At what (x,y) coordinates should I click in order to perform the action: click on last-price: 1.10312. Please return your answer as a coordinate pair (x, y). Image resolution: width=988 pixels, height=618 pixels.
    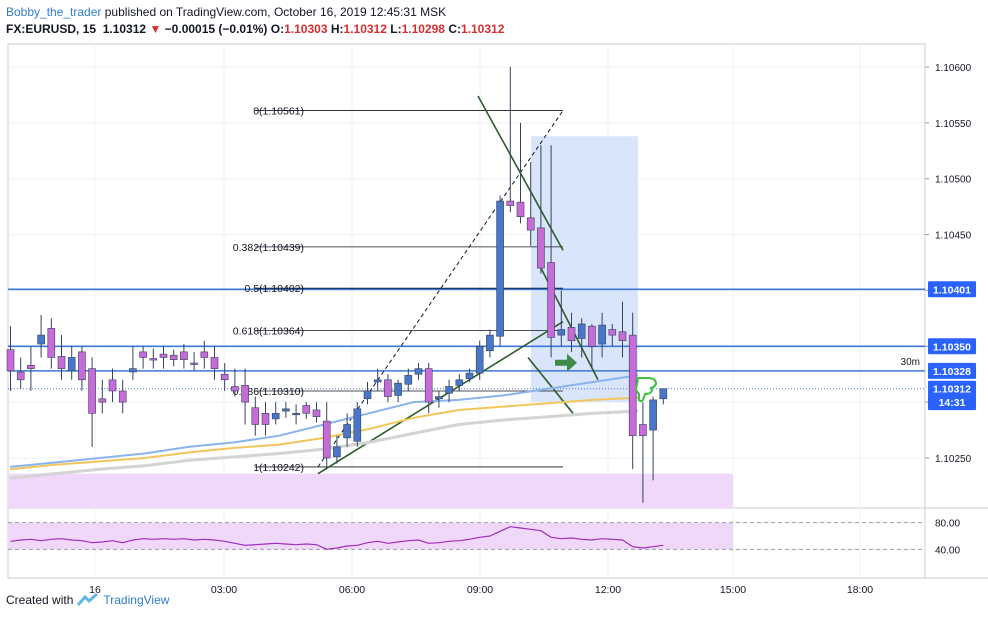
    Looking at the image, I should click on (124, 29).